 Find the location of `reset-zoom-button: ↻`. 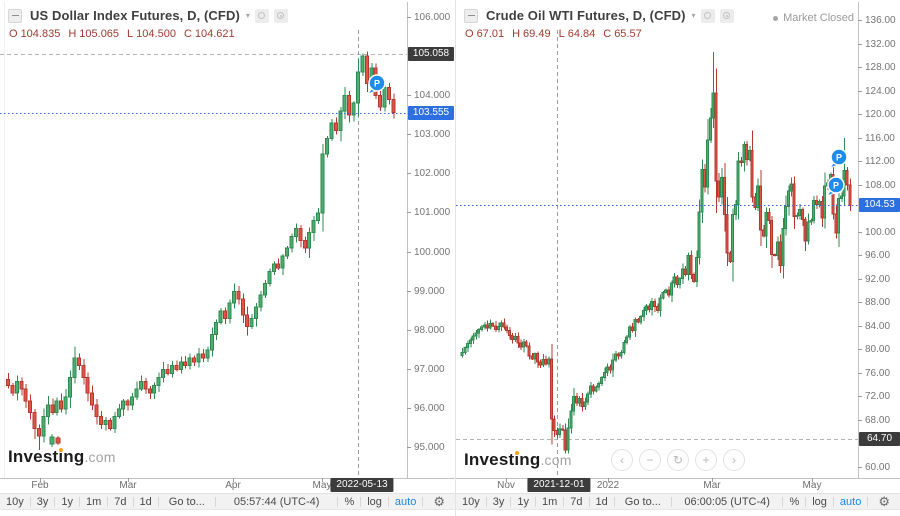

reset-zoom-button: ↻ is located at coordinates (678, 460).